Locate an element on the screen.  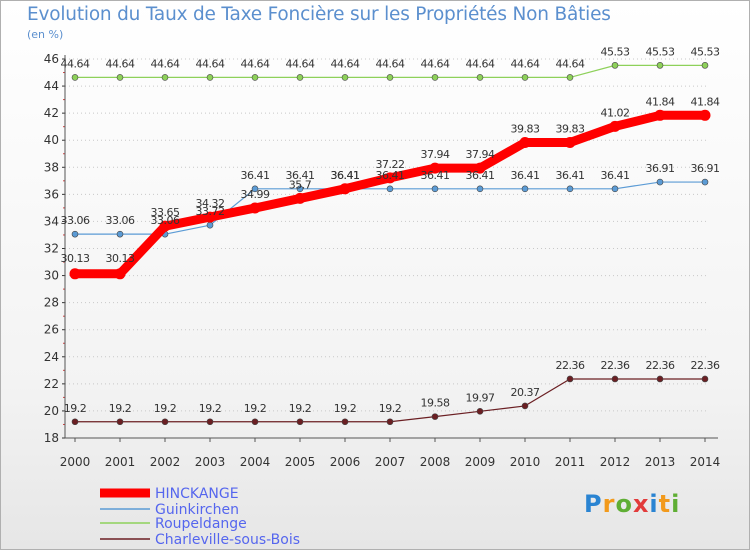
x-tick-label: 2010 is located at coordinates (525, 462).